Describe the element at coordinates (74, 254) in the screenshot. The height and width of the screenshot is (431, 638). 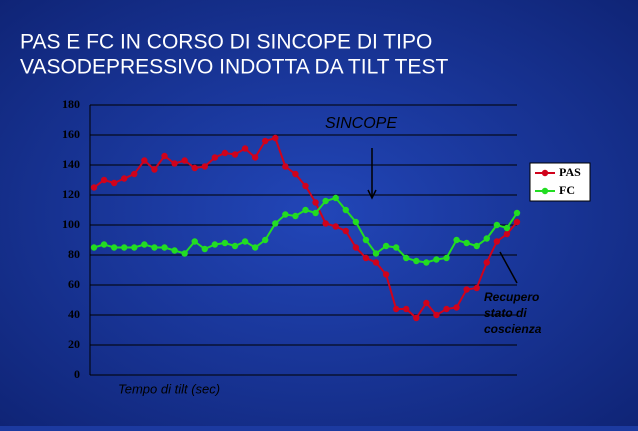
I see `y-tick-label: 80` at that location.